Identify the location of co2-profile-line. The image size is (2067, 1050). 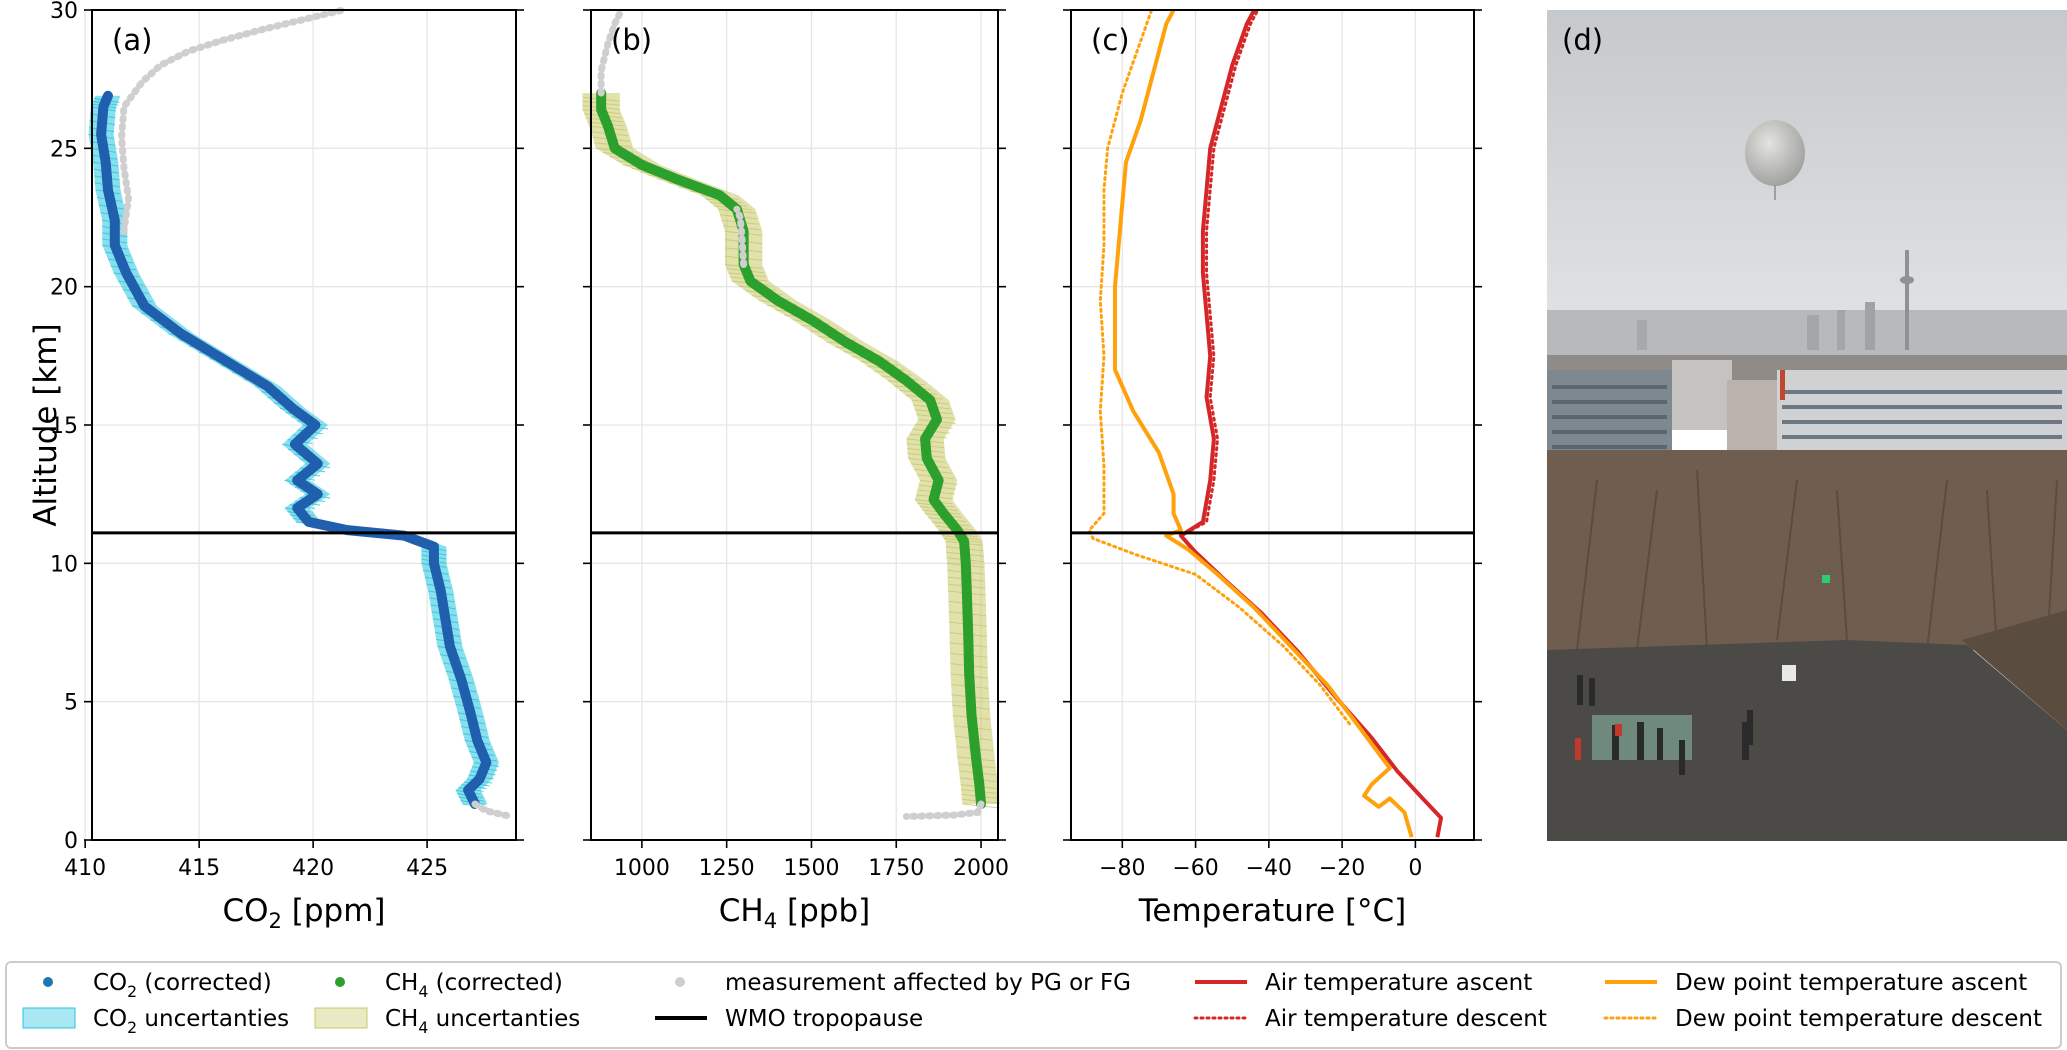
(294, 450).